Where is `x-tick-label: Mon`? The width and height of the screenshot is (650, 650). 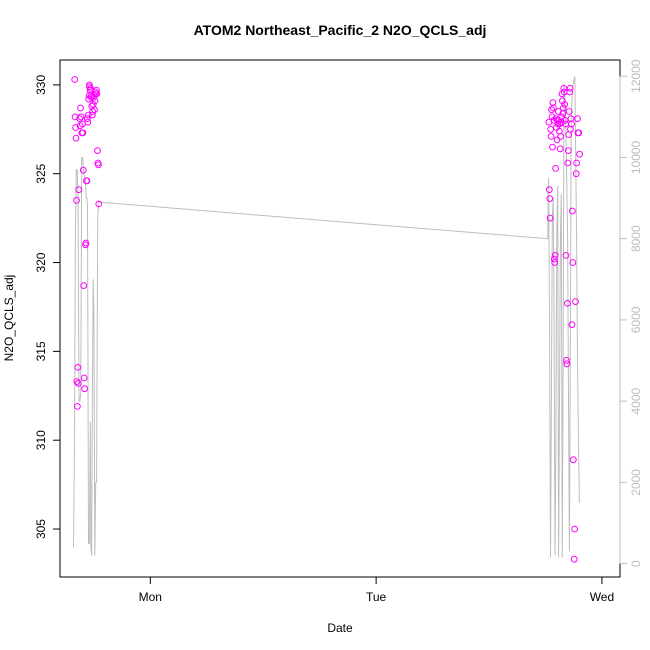 x-tick-label: Mon is located at coordinates (150, 597).